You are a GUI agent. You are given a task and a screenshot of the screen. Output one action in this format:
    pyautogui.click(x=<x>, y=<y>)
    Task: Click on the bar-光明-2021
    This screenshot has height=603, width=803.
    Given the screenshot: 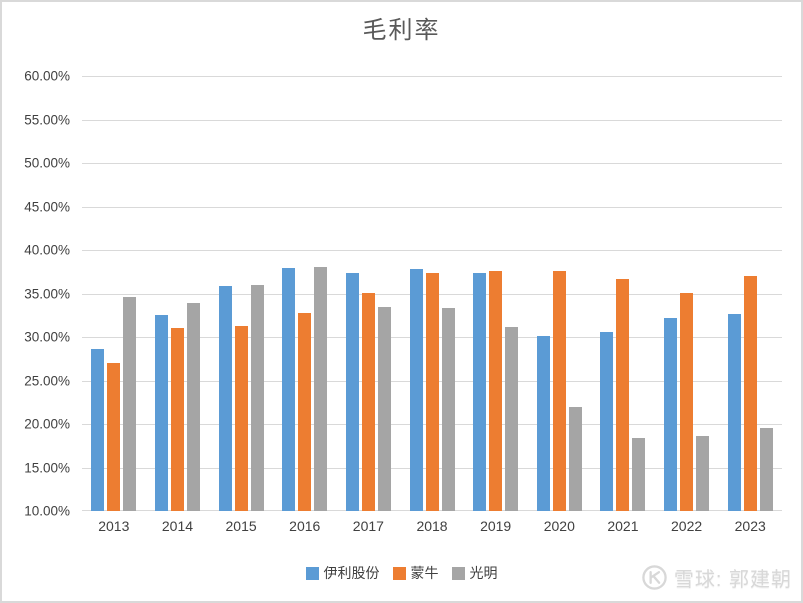 What is the action you would take?
    pyautogui.click(x=639, y=474)
    